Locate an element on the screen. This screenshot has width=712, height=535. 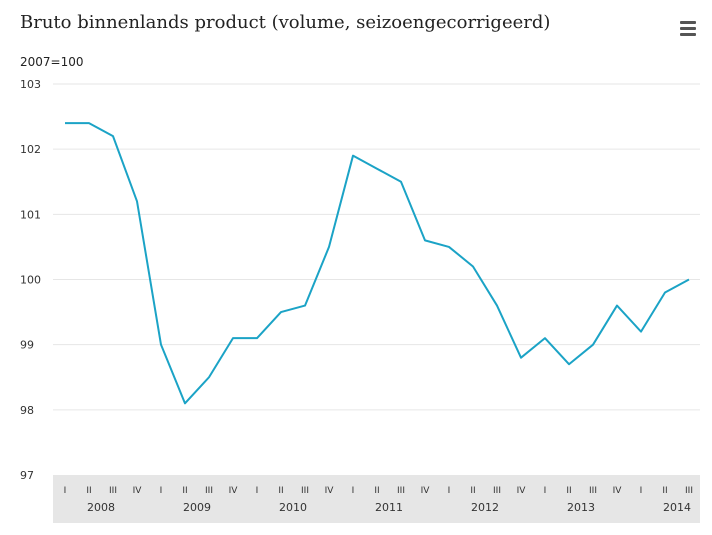
y-tick-label: 101 is located at coordinates (30, 214).